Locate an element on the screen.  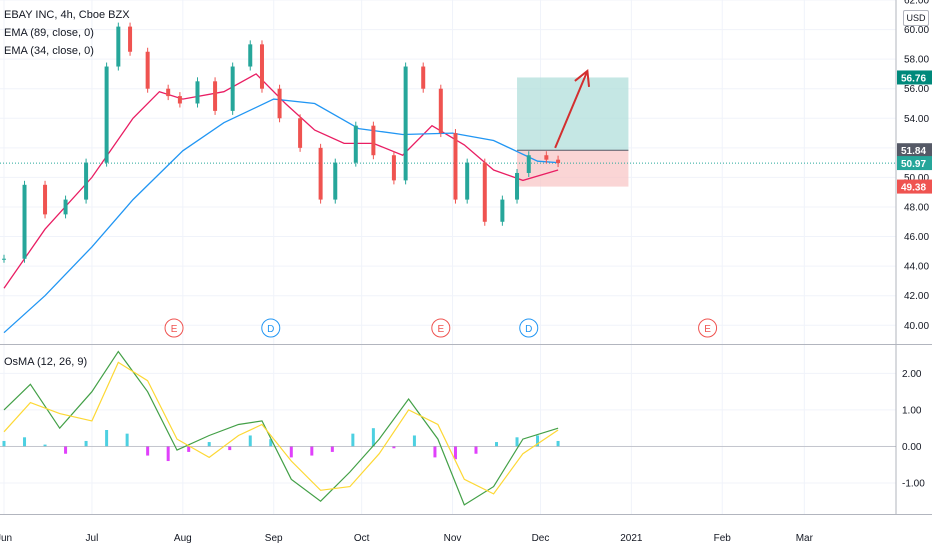
symbol-title: EBAY INC, 4h, Cboe BZX is located at coordinates (67, 15).